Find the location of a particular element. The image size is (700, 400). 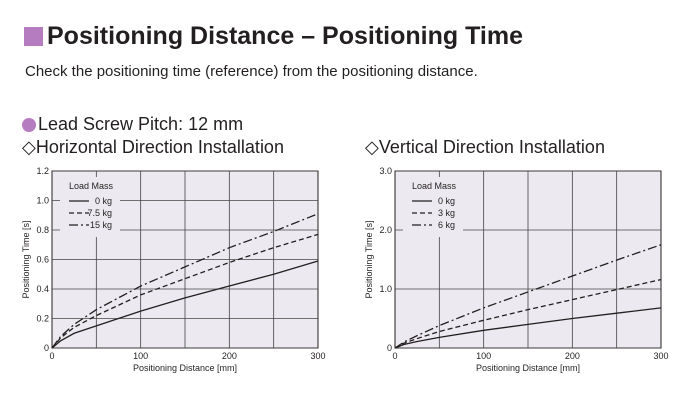

title-text: Positioning Distance – Positioning Time is located at coordinates (285, 36).